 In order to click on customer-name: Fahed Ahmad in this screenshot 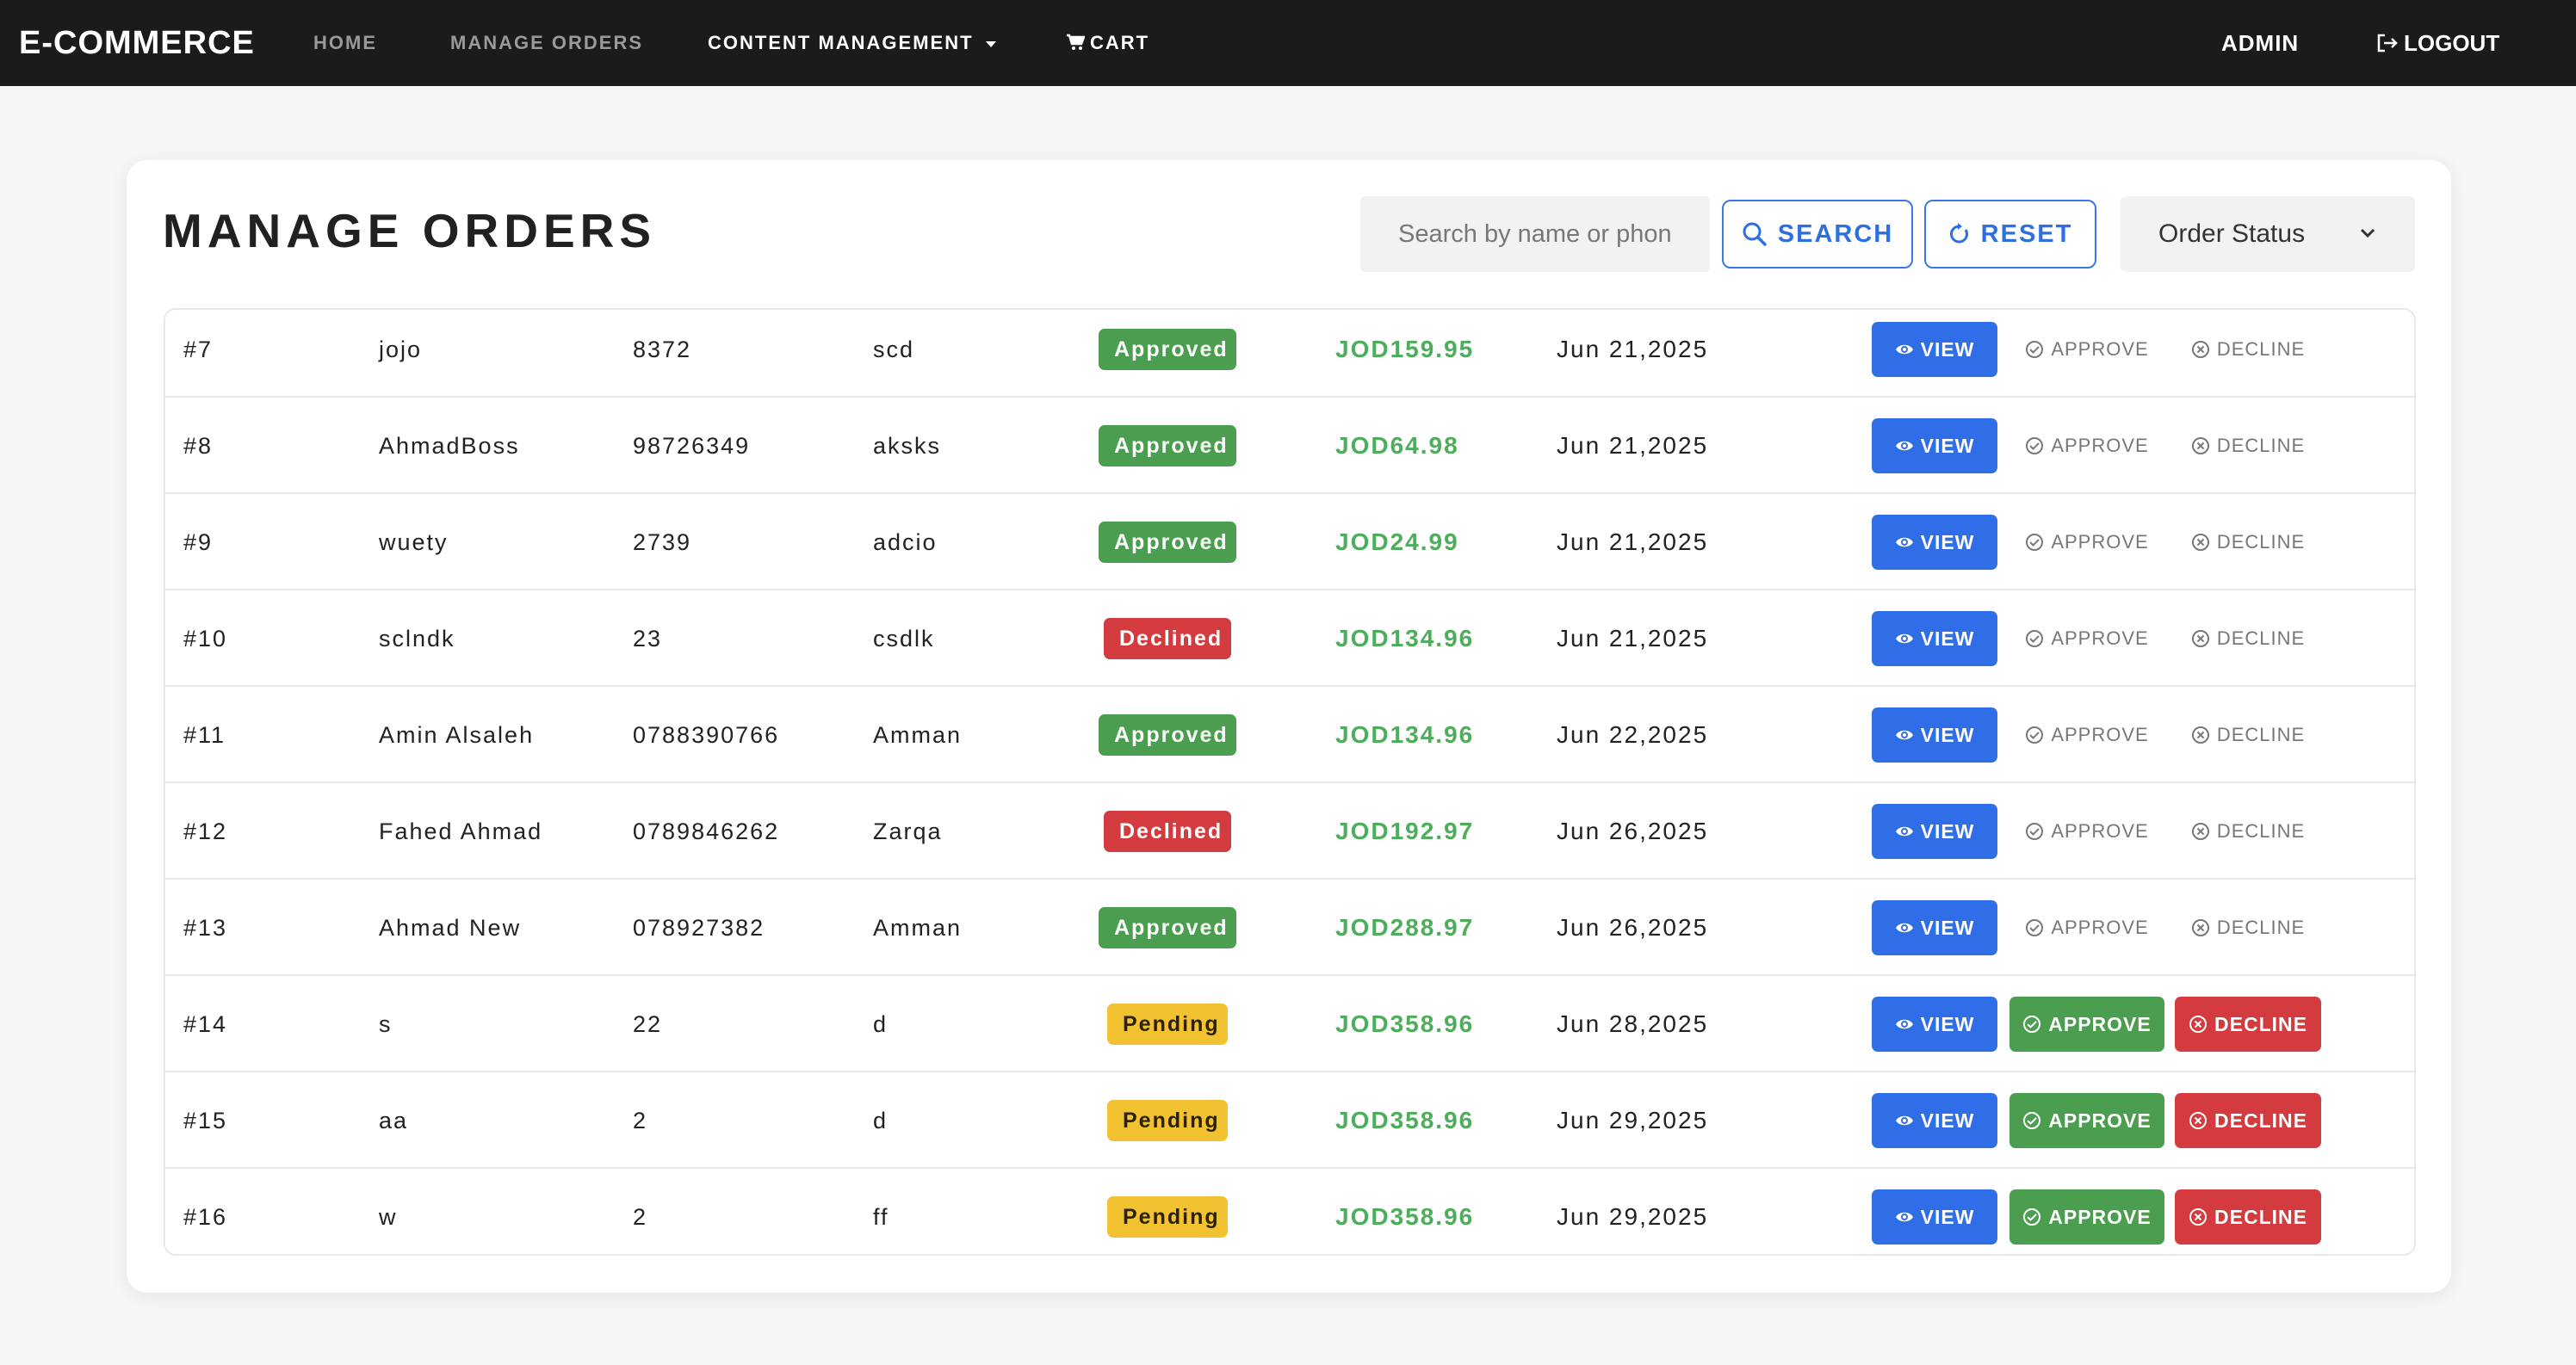, I will do `click(461, 831)`.